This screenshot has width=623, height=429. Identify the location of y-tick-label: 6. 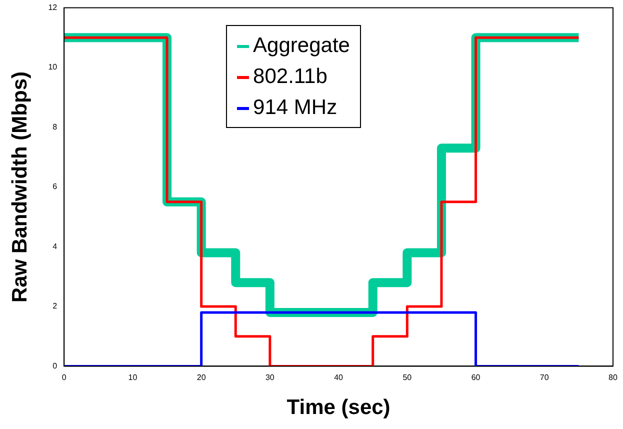
(55, 187).